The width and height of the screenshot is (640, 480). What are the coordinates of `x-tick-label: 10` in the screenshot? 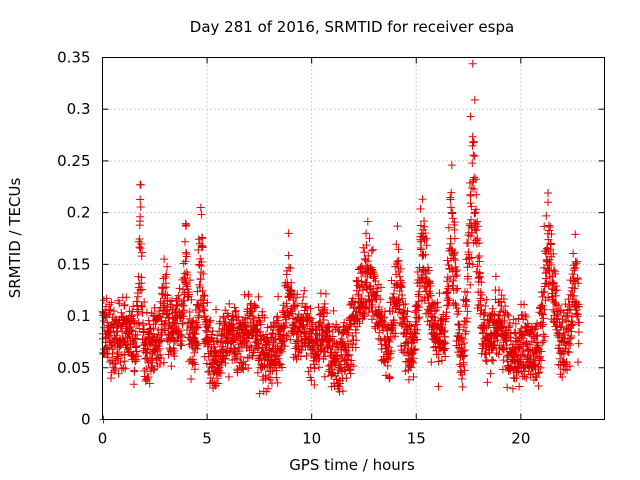 It's located at (311, 439).